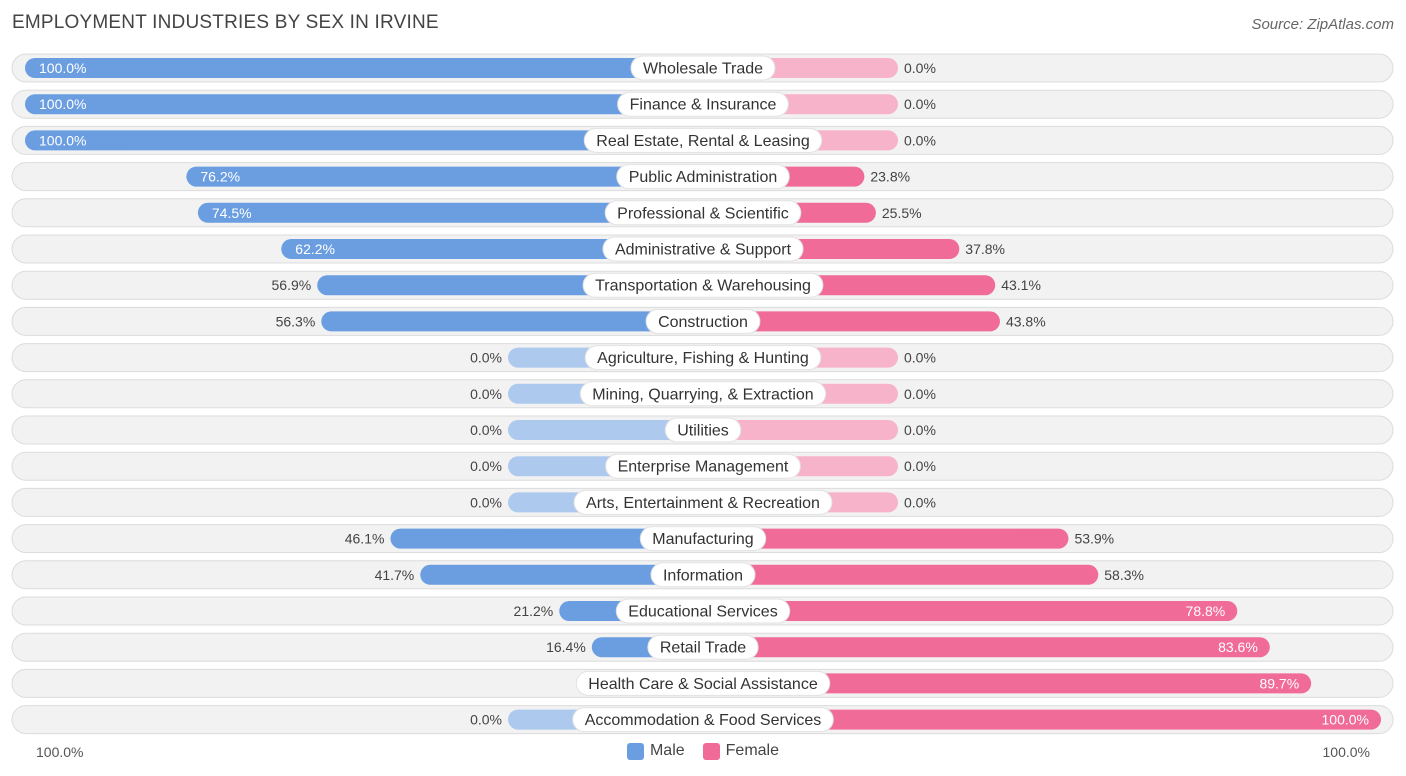  I want to click on bar-male-administrative-support, so click(492, 249).